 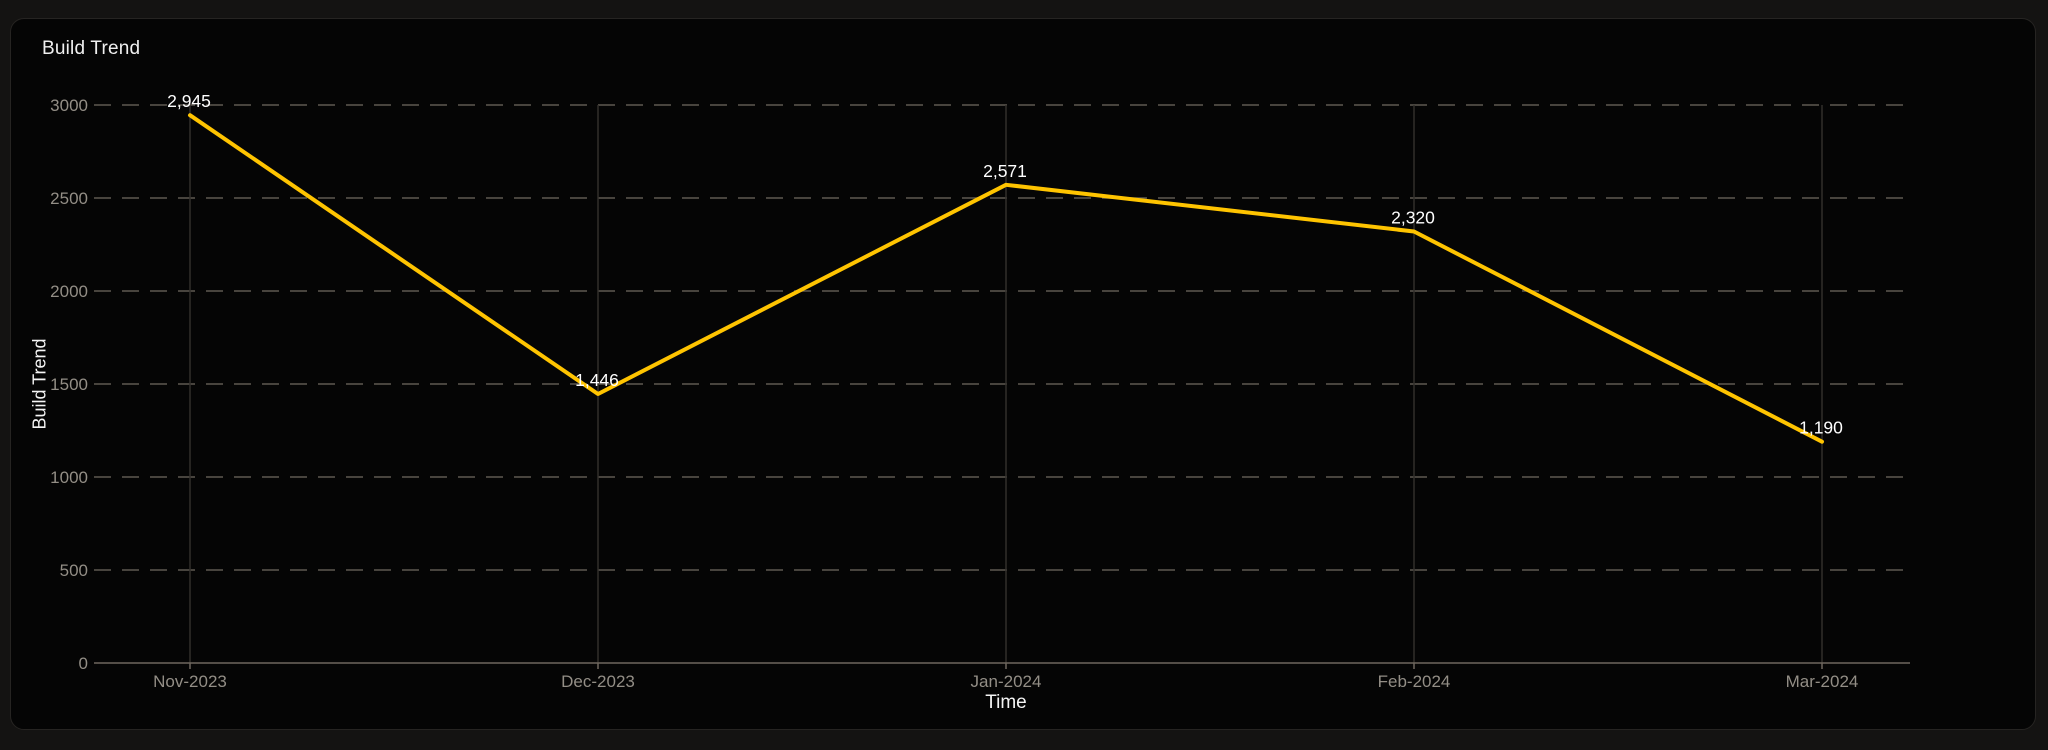 What do you see at coordinates (1821, 428) in the screenshot?
I see `data-point-label: 1,190` at bounding box center [1821, 428].